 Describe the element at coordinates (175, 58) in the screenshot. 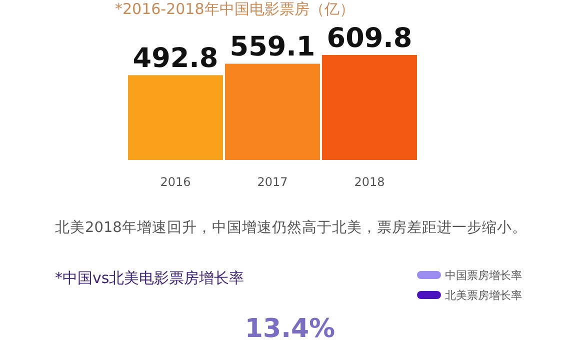

I see `data-label: 492.8` at that location.